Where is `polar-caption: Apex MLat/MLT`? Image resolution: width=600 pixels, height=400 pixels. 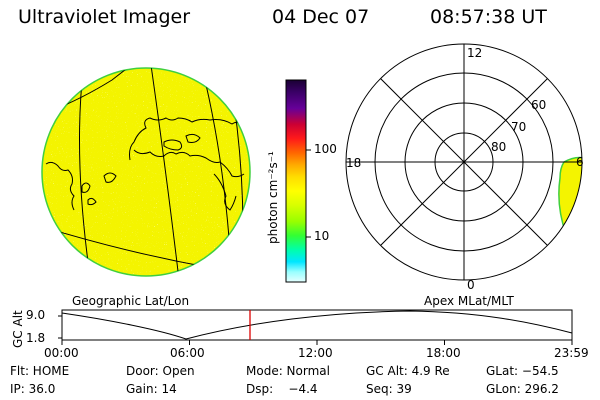 polar-caption: Apex MLat/MLT is located at coordinates (469, 301).